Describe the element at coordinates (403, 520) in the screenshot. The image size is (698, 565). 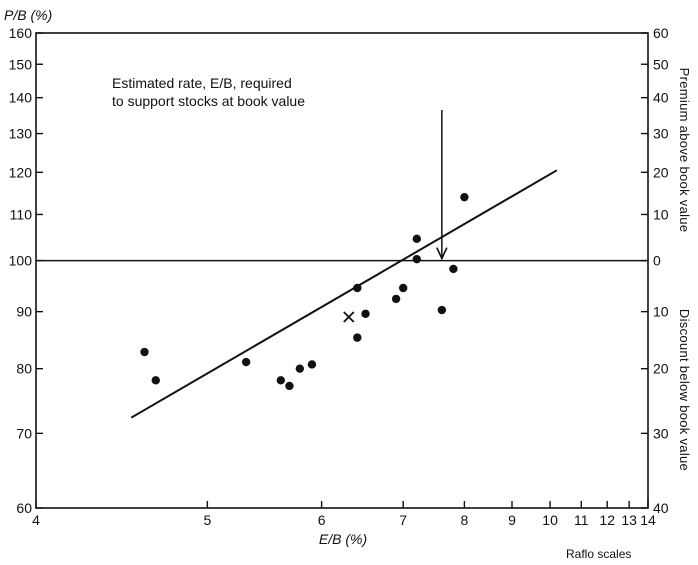
I see `x-tick-label: 7` at that location.